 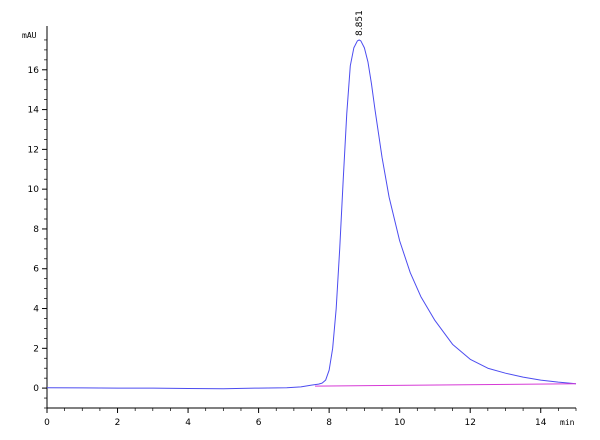 I want to click on x-tick-label: 4, so click(x=188, y=423).